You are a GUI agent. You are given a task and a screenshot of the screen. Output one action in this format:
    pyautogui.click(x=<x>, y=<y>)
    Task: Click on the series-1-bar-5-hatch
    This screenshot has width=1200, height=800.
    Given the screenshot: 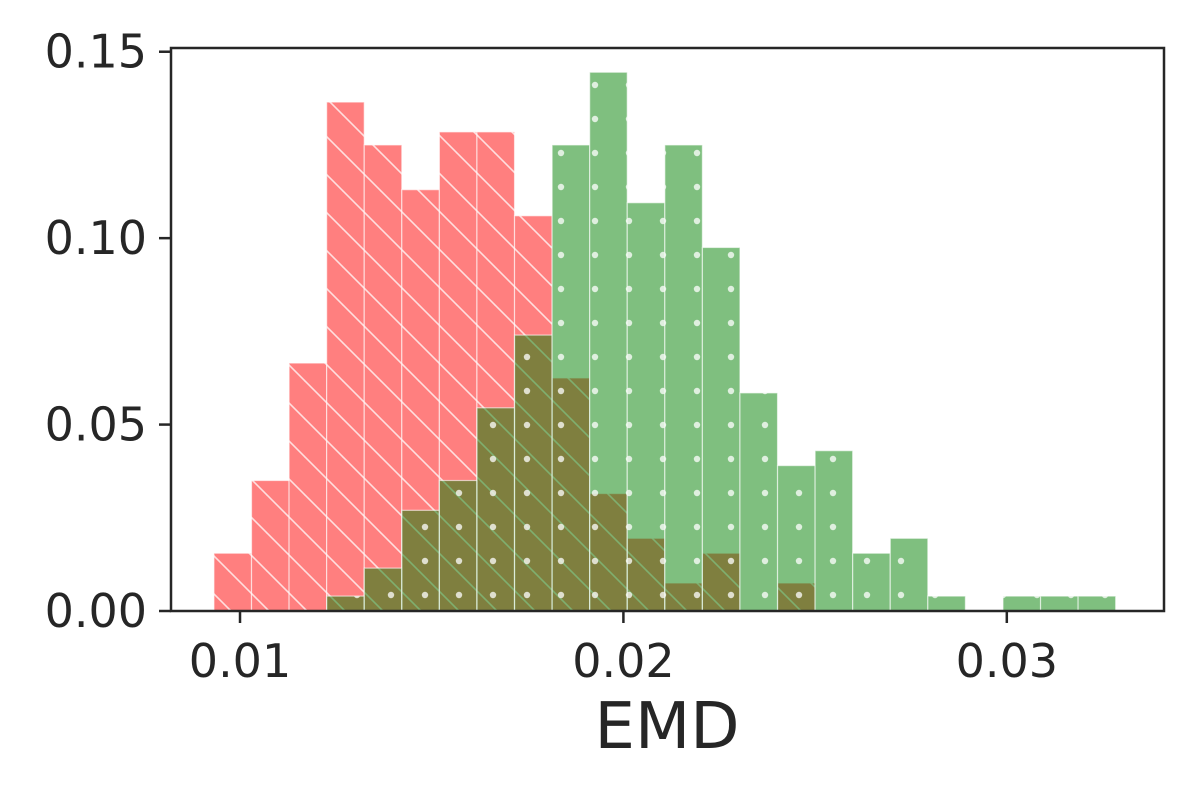 What is the action you would take?
    pyautogui.click(x=533, y=473)
    